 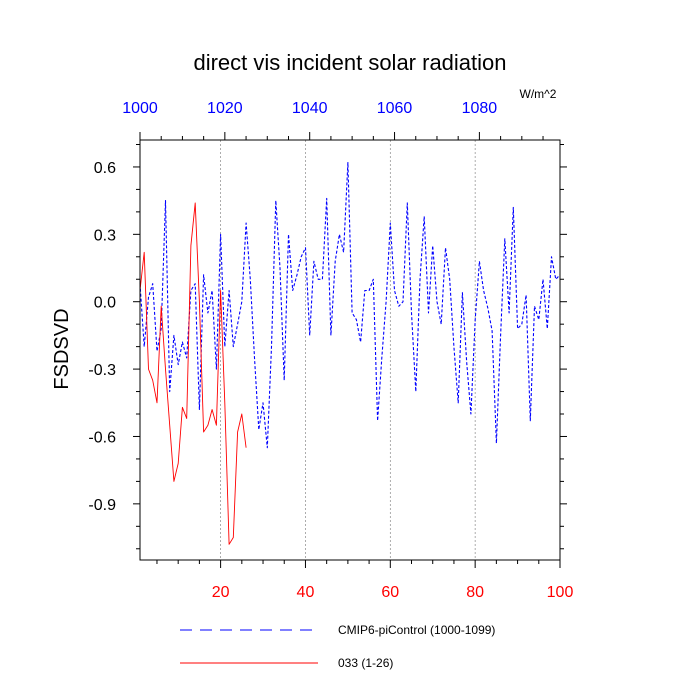 What do you see at coordinates (105, 168) in the screenshot?
I see `y-tick-label: 0.6` at bounding box center [105, 168].